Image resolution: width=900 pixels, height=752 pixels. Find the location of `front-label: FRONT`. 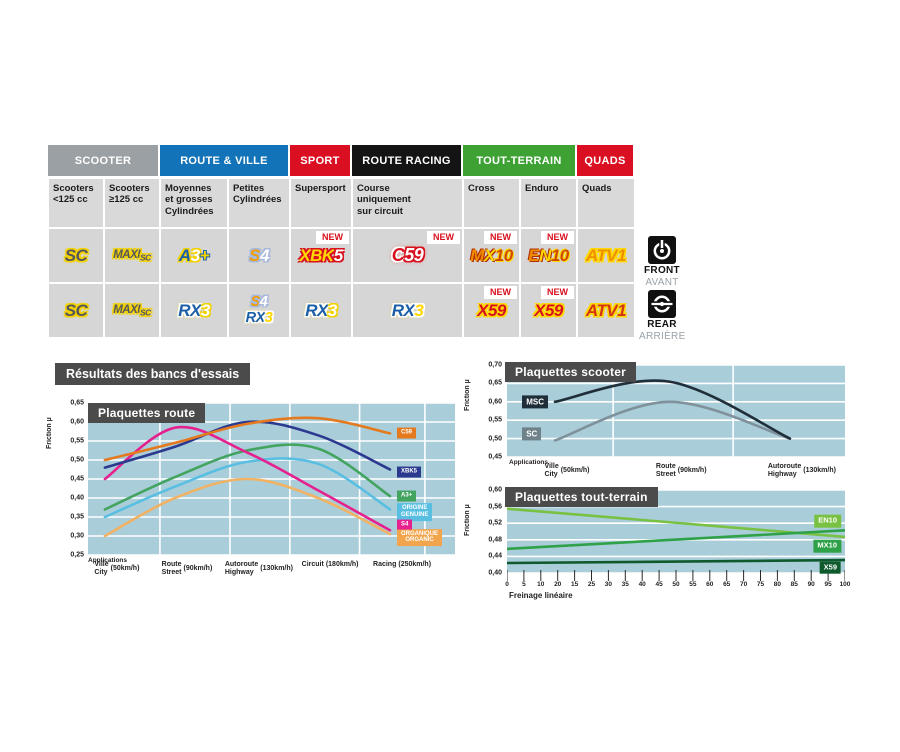

front-label: FRONT is located at coordinates (662, 270).